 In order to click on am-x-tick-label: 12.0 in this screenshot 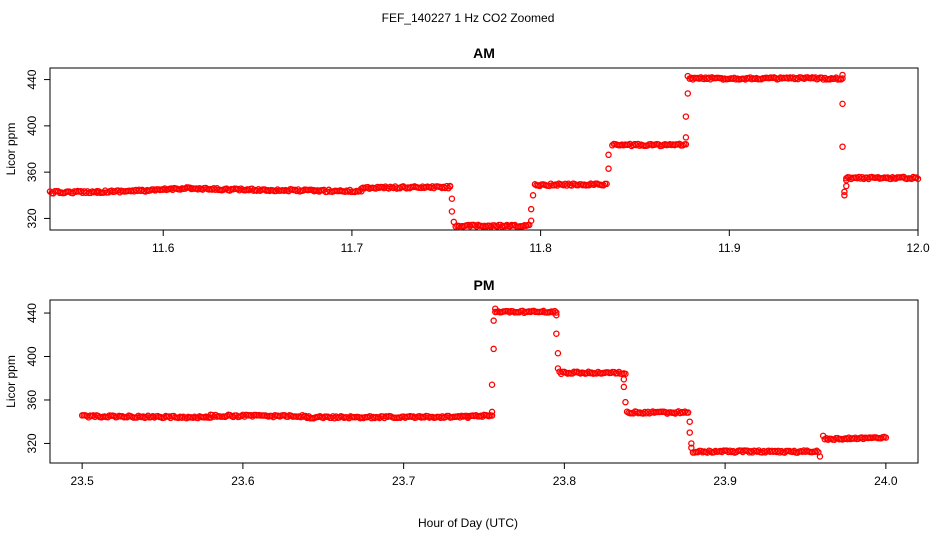, I will do `click(918, 248)`.